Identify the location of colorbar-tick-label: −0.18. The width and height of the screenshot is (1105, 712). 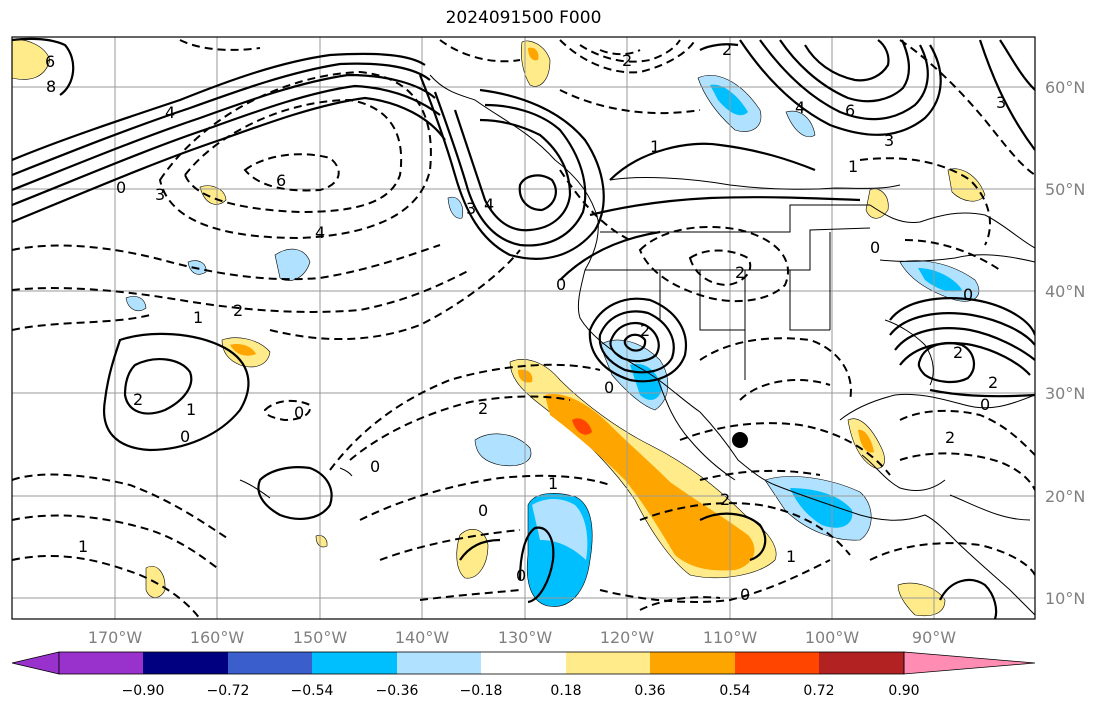
(481, 691).